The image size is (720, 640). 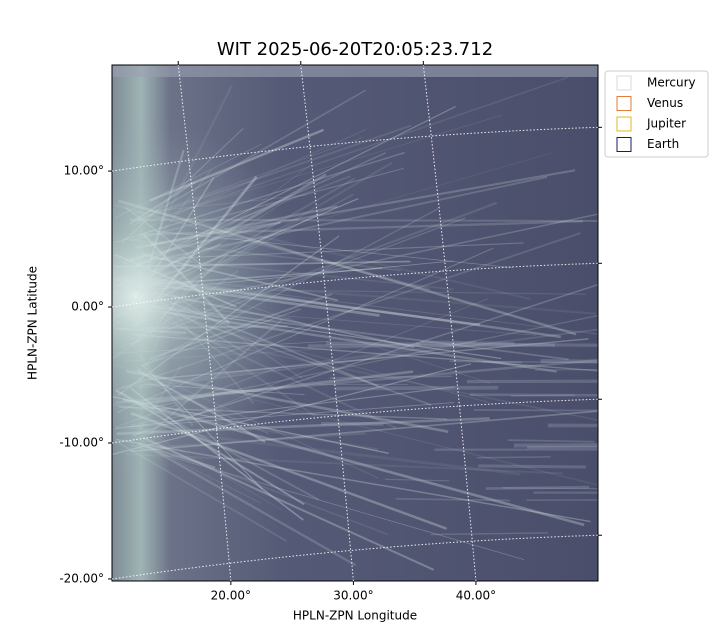 I want to click on legend-entries: Mercury Venus Jupiter Earth, so click(x=656, y=113).